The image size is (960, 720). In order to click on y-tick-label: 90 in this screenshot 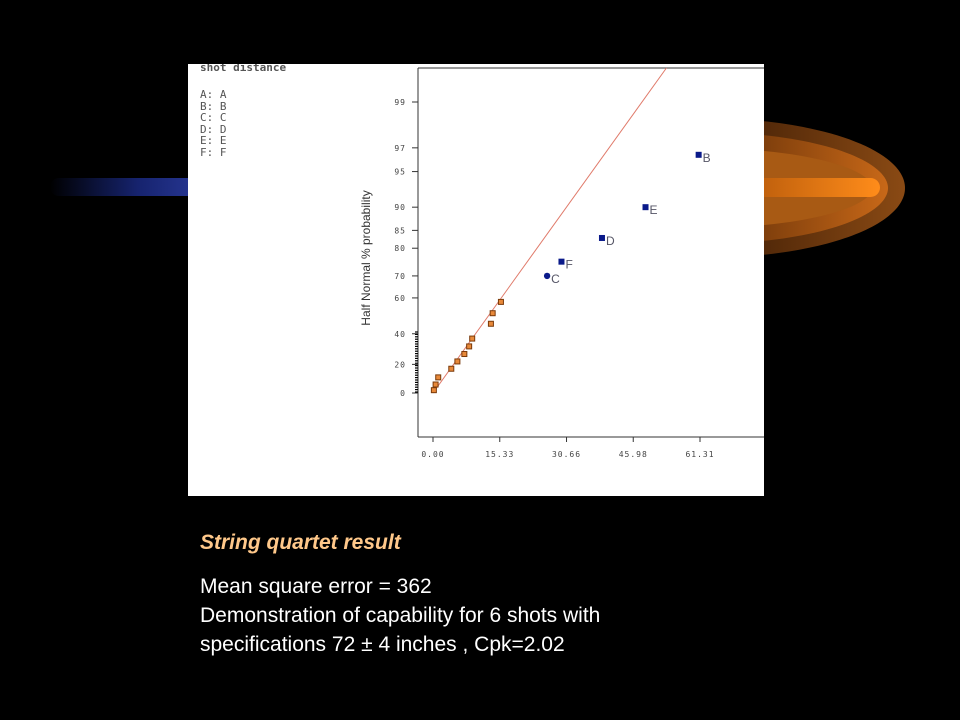, I will do `click(400, 207)`.